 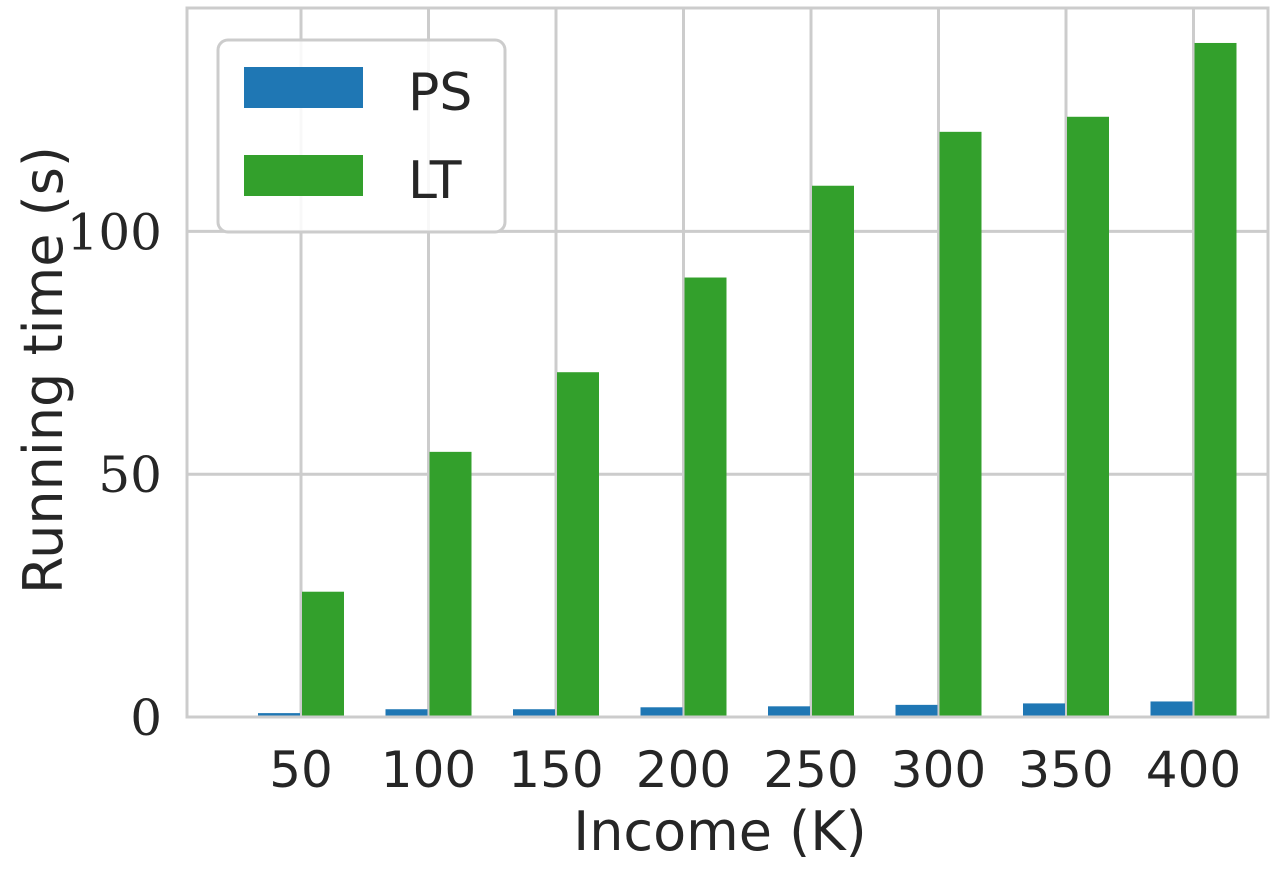 I want to click on legend-swatch-lt, so click(x=303, y=175).